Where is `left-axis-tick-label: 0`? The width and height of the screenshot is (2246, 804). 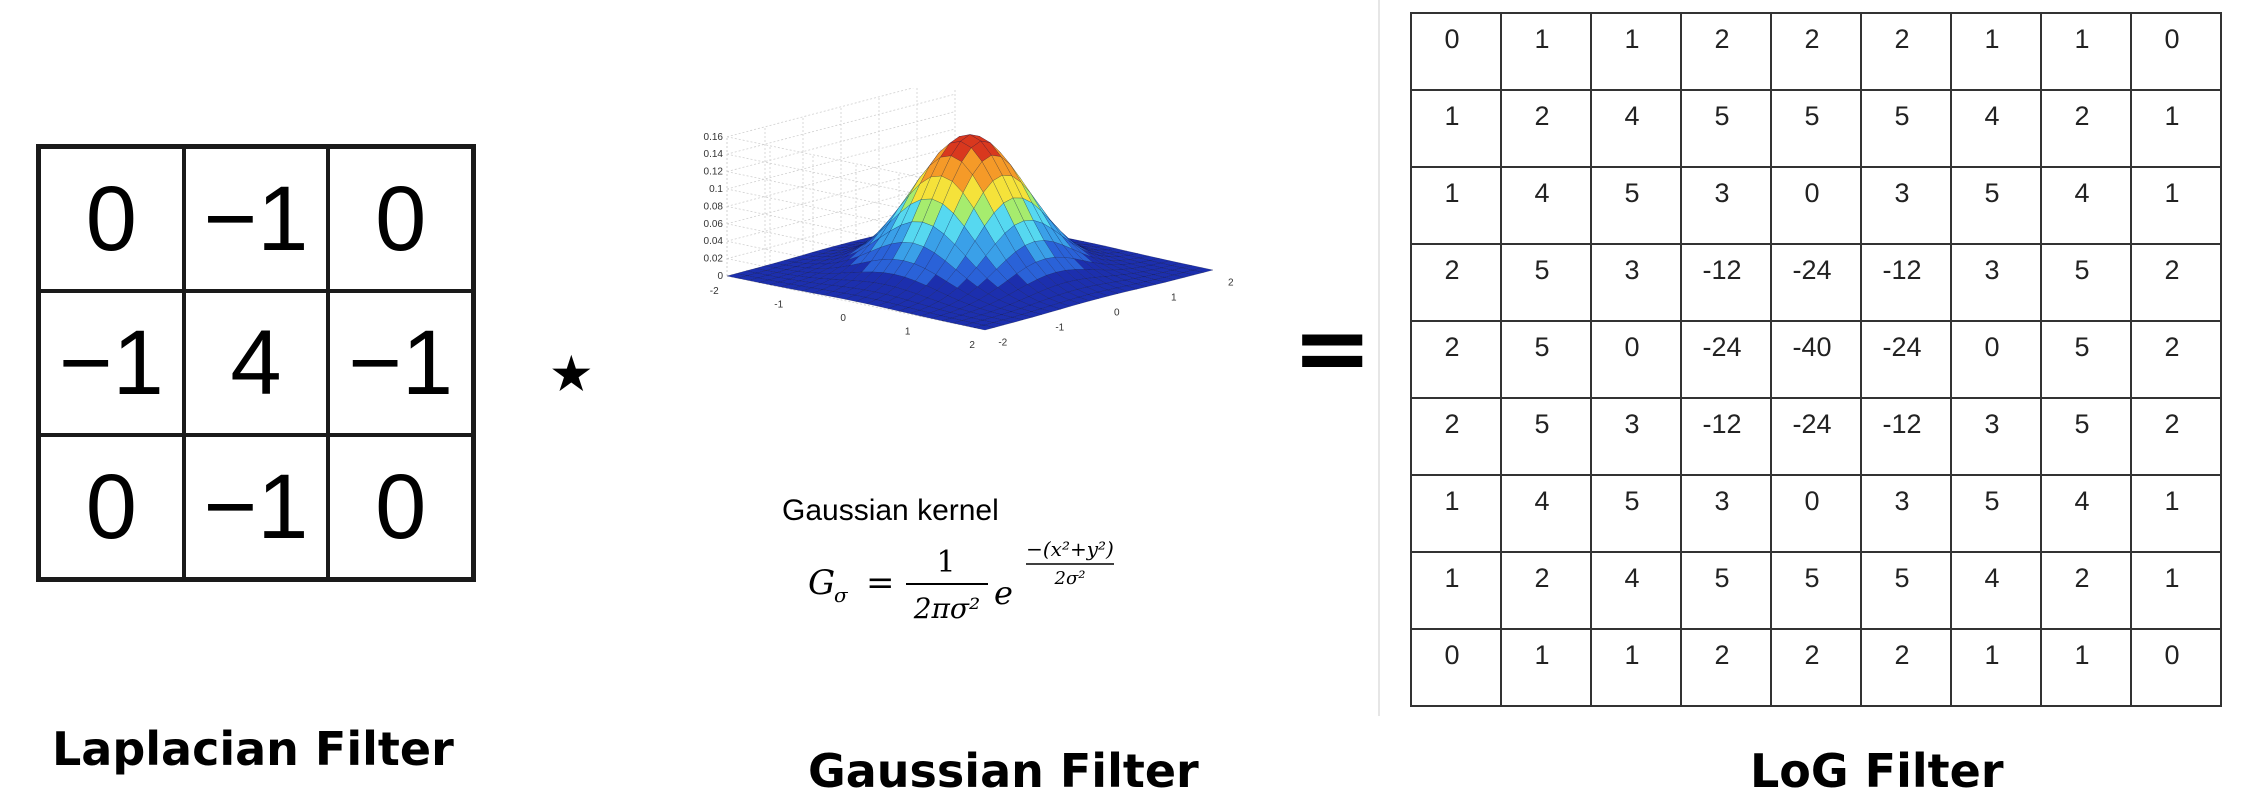 left-axis-tick-label: 0 is located at coordinates (1117, 312).